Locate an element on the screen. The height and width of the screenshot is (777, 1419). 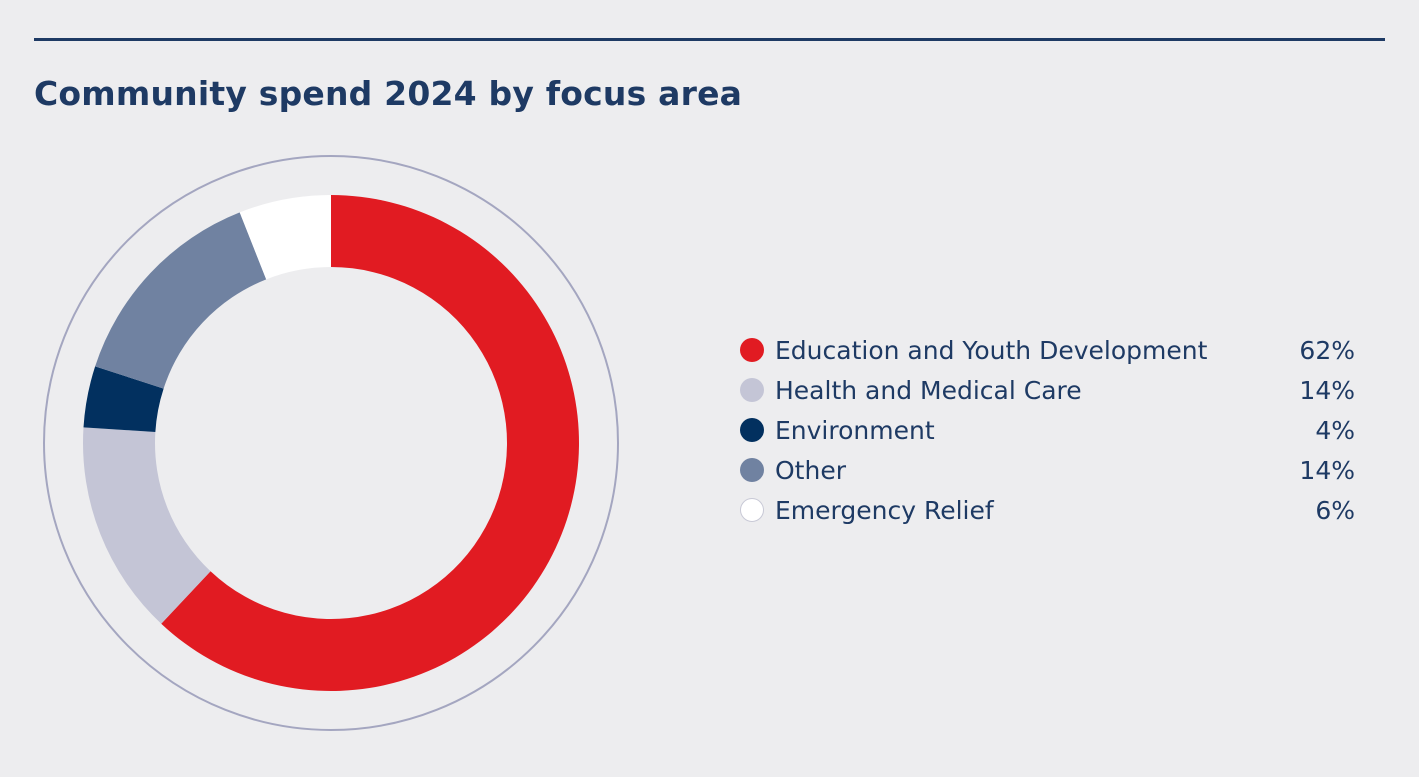
legend-label: Environment is located at coordinates (855, 430).